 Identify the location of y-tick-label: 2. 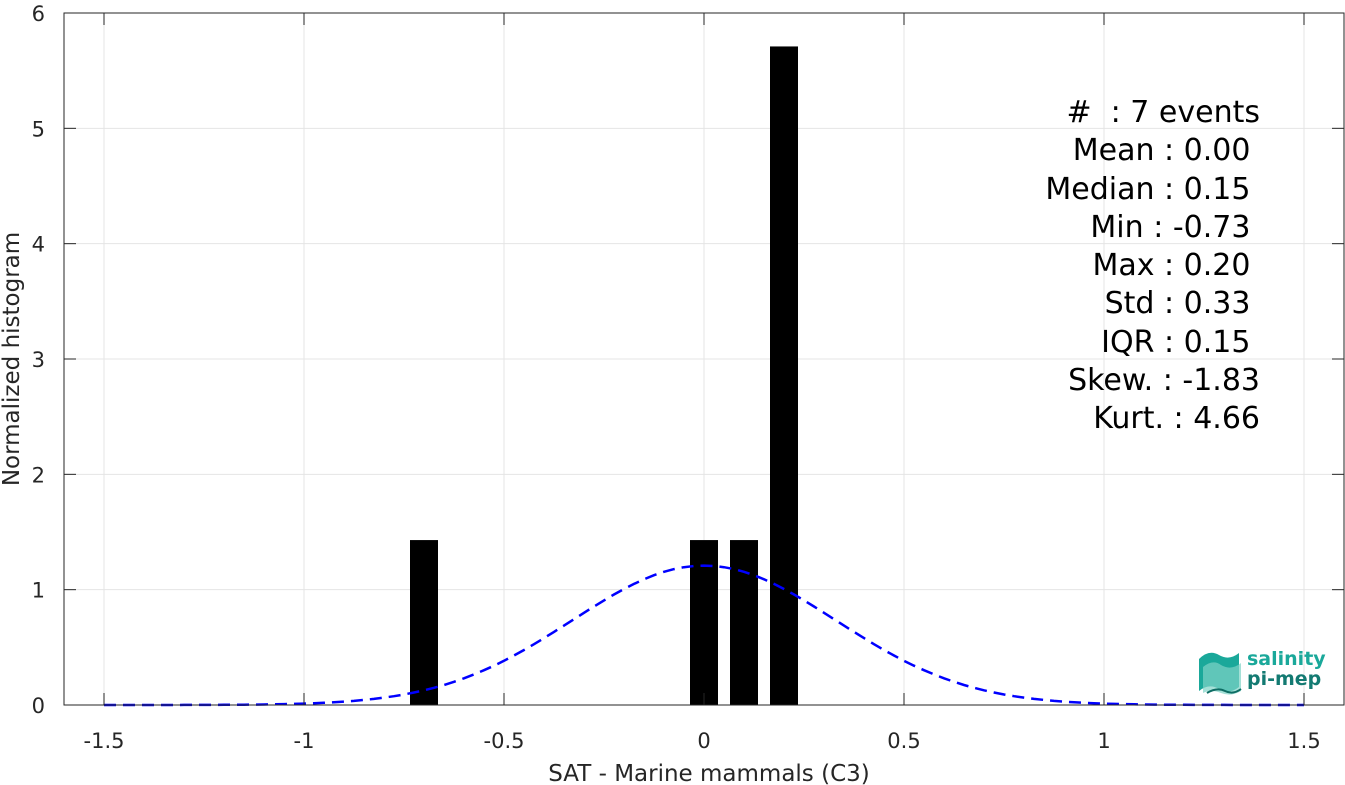
(38, 475).